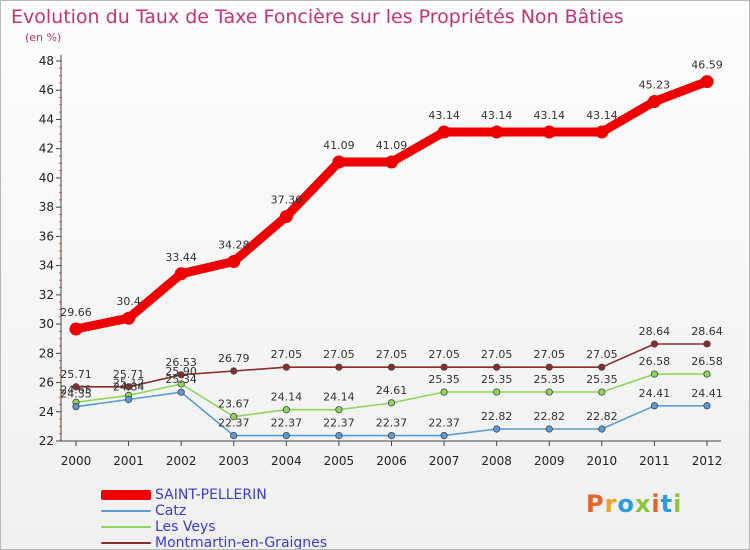 The width and height of the screenshot is (750, 550). I want to click on proxiti-logo: Proxiti, so click(634, 504).